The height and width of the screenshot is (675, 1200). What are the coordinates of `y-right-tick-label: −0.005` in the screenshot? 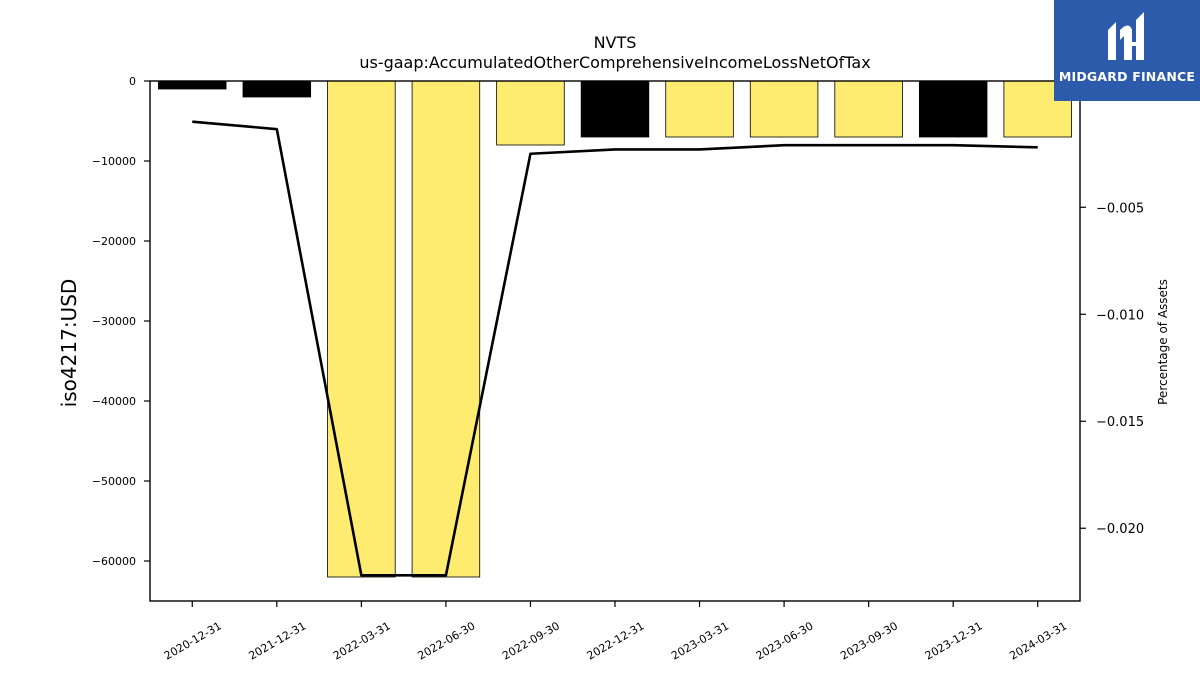 It's located at (1120, 208).